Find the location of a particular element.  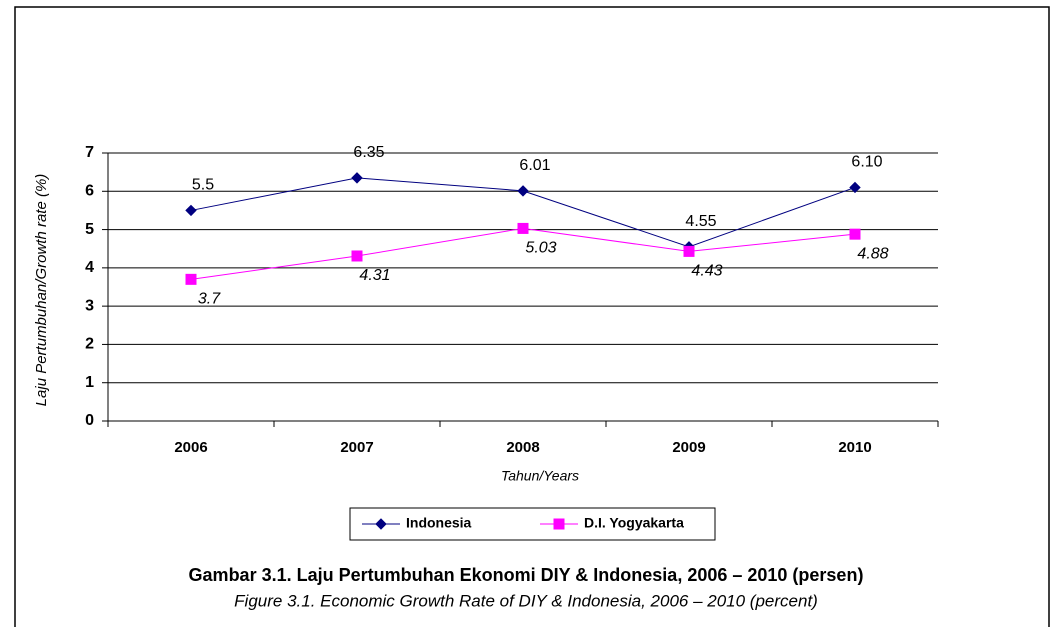

x-tick-label: 2010 is located at coordinates (854, 447).